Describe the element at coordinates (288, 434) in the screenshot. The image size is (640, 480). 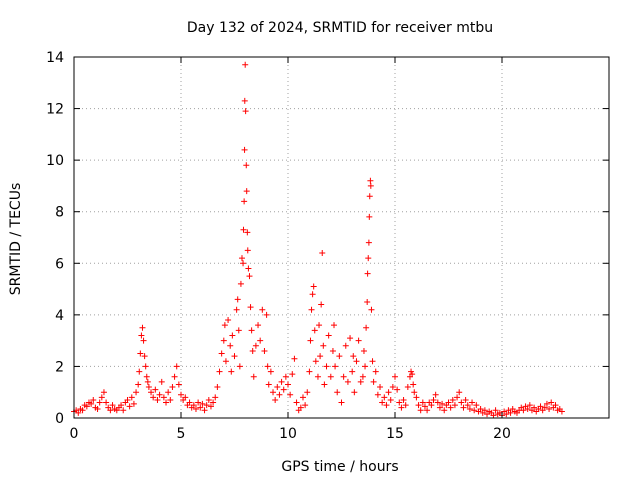
I see `x-tick-label: 10` at that location.